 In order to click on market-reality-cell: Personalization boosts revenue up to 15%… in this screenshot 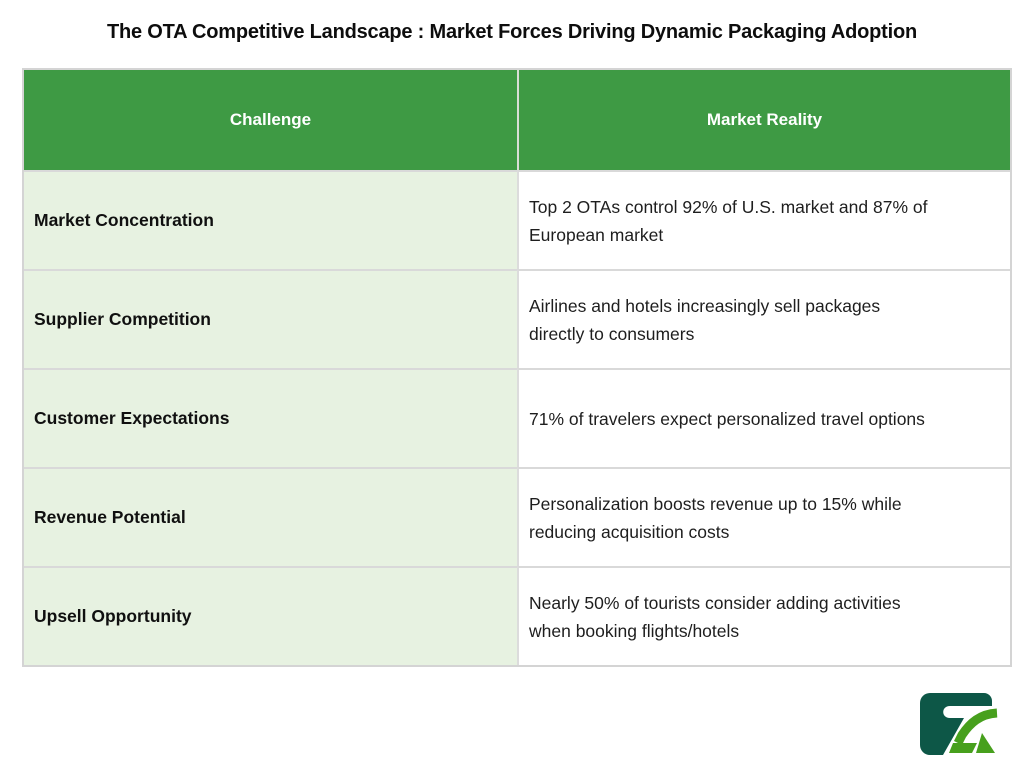, I will do `click(763, 516)`.